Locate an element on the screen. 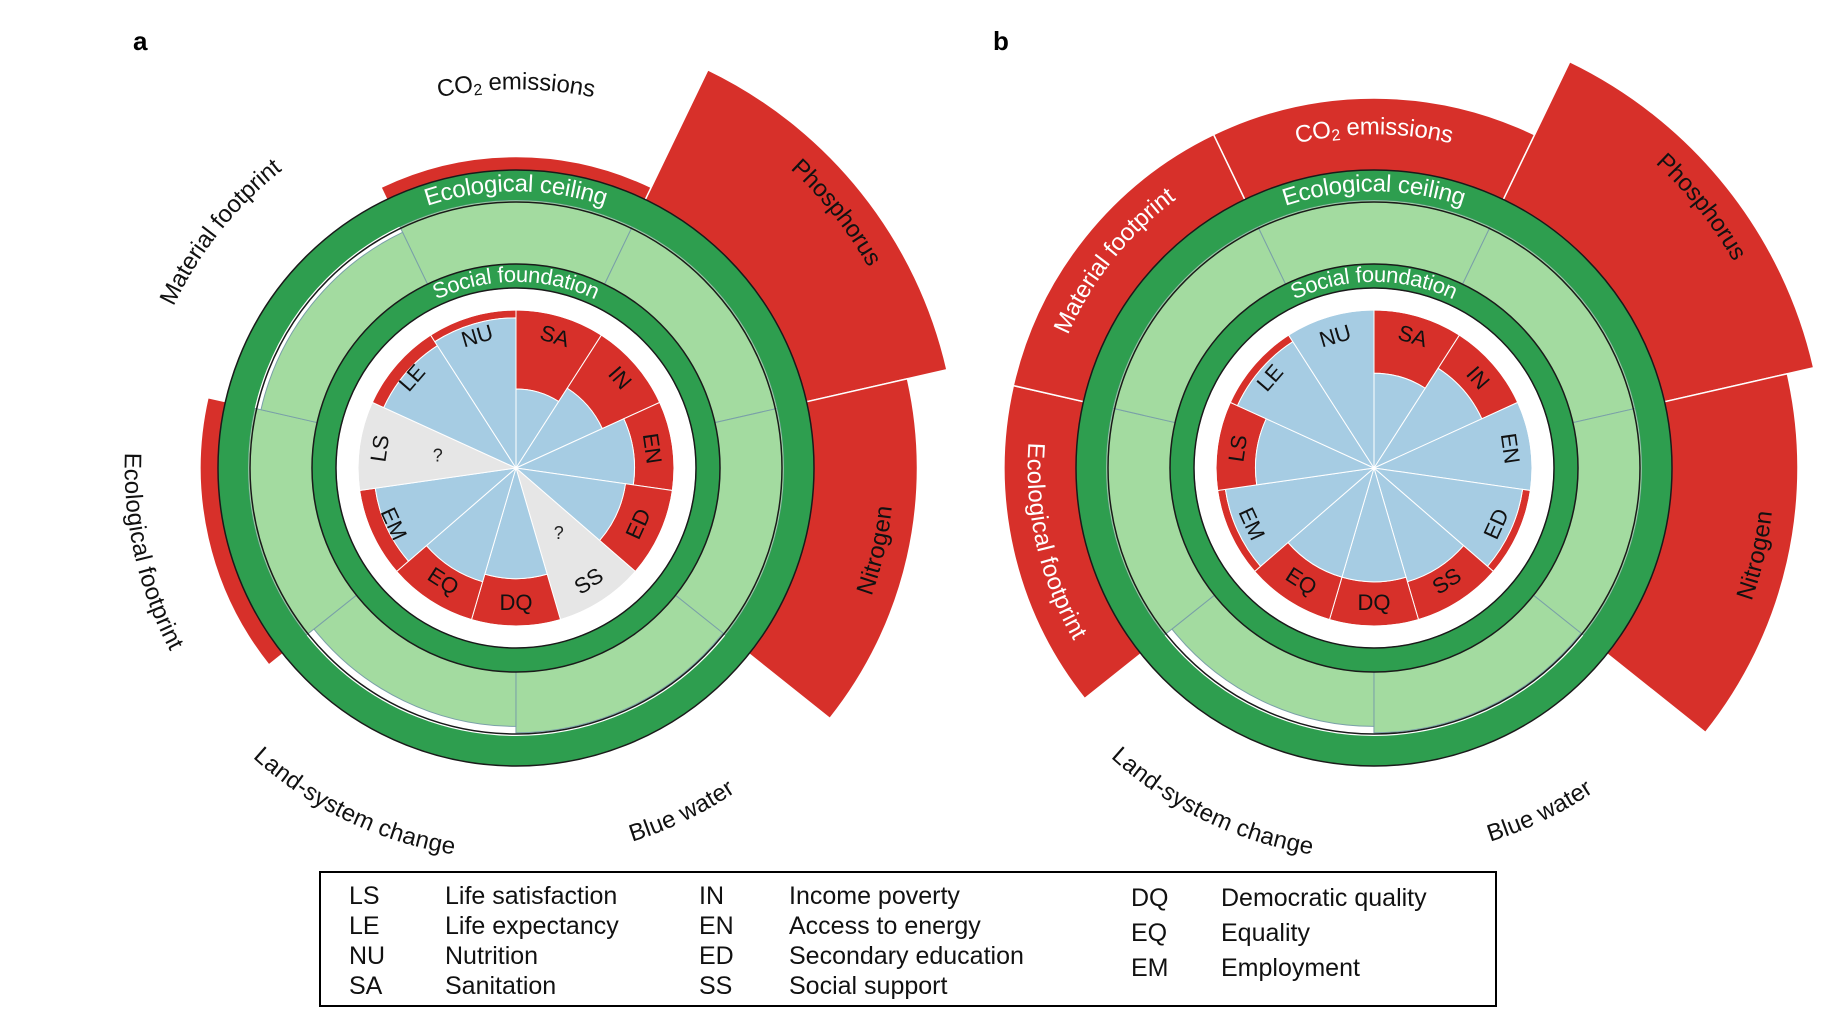 This screenshot has height=1022, width=1847. legend-abbr: DQ is located at coordinates (1150, 898).